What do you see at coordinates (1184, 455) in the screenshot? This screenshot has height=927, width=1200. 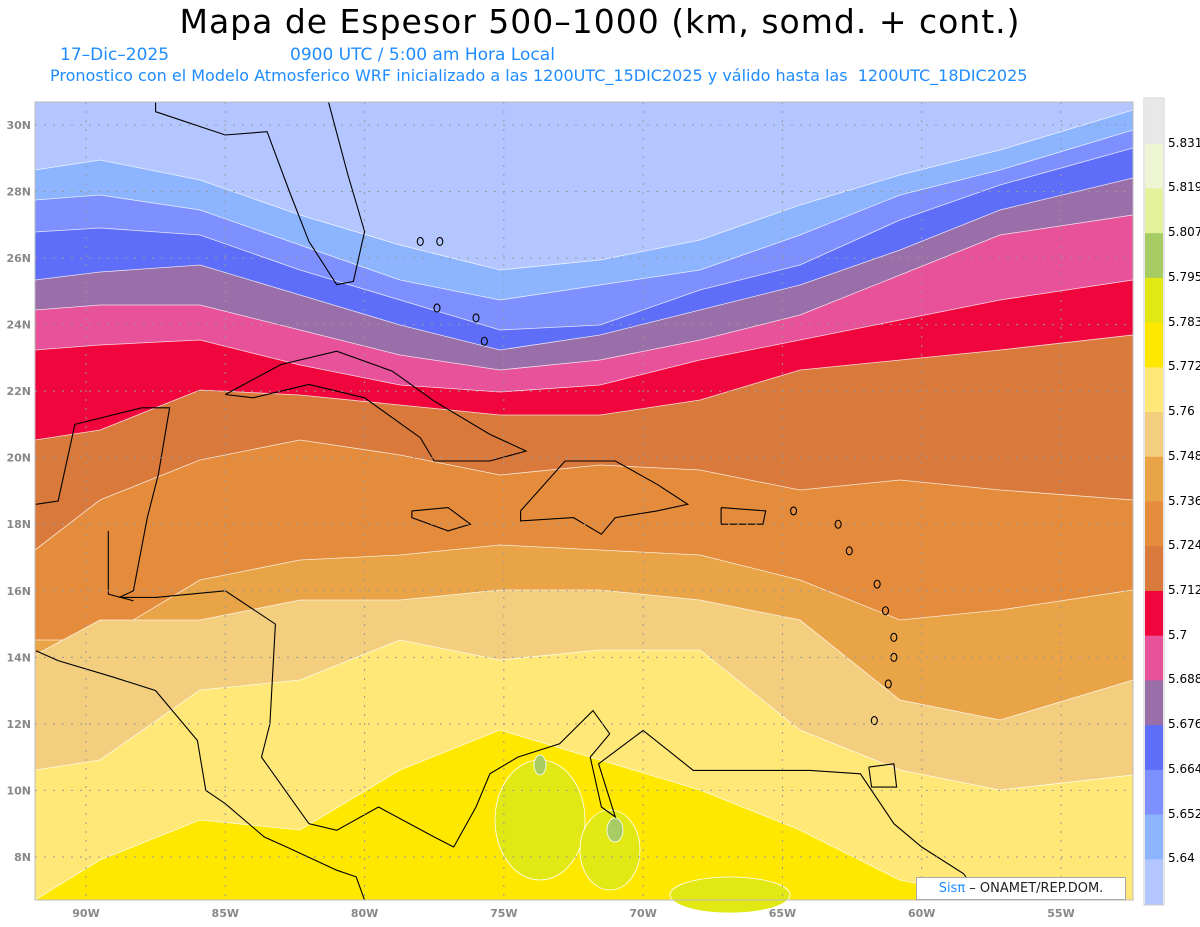 I see `colorbar-label: 5.748` at bounding box center [1184, 455].